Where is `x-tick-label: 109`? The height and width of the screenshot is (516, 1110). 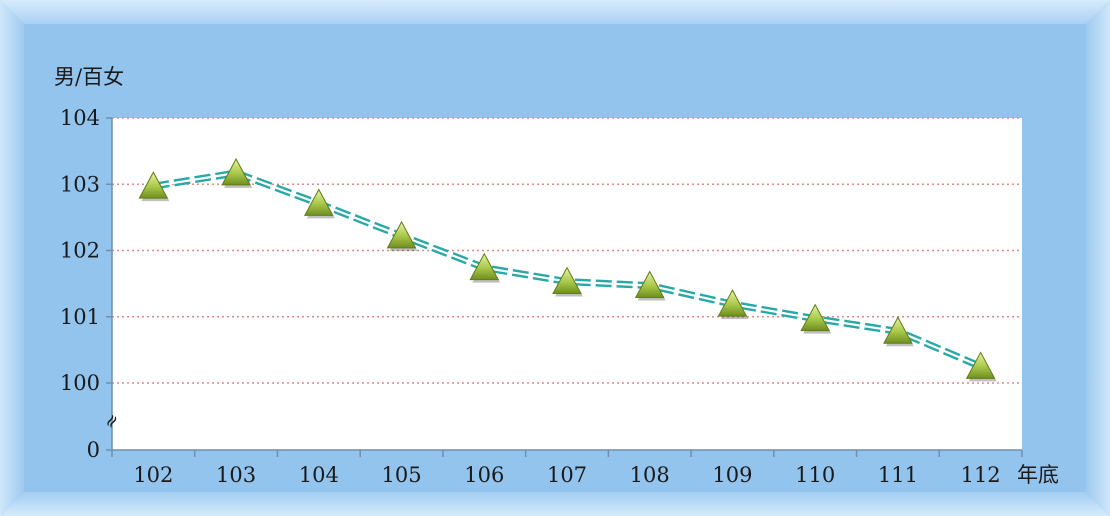 x-tick-label: 109 is located at coordinates (732, 475).